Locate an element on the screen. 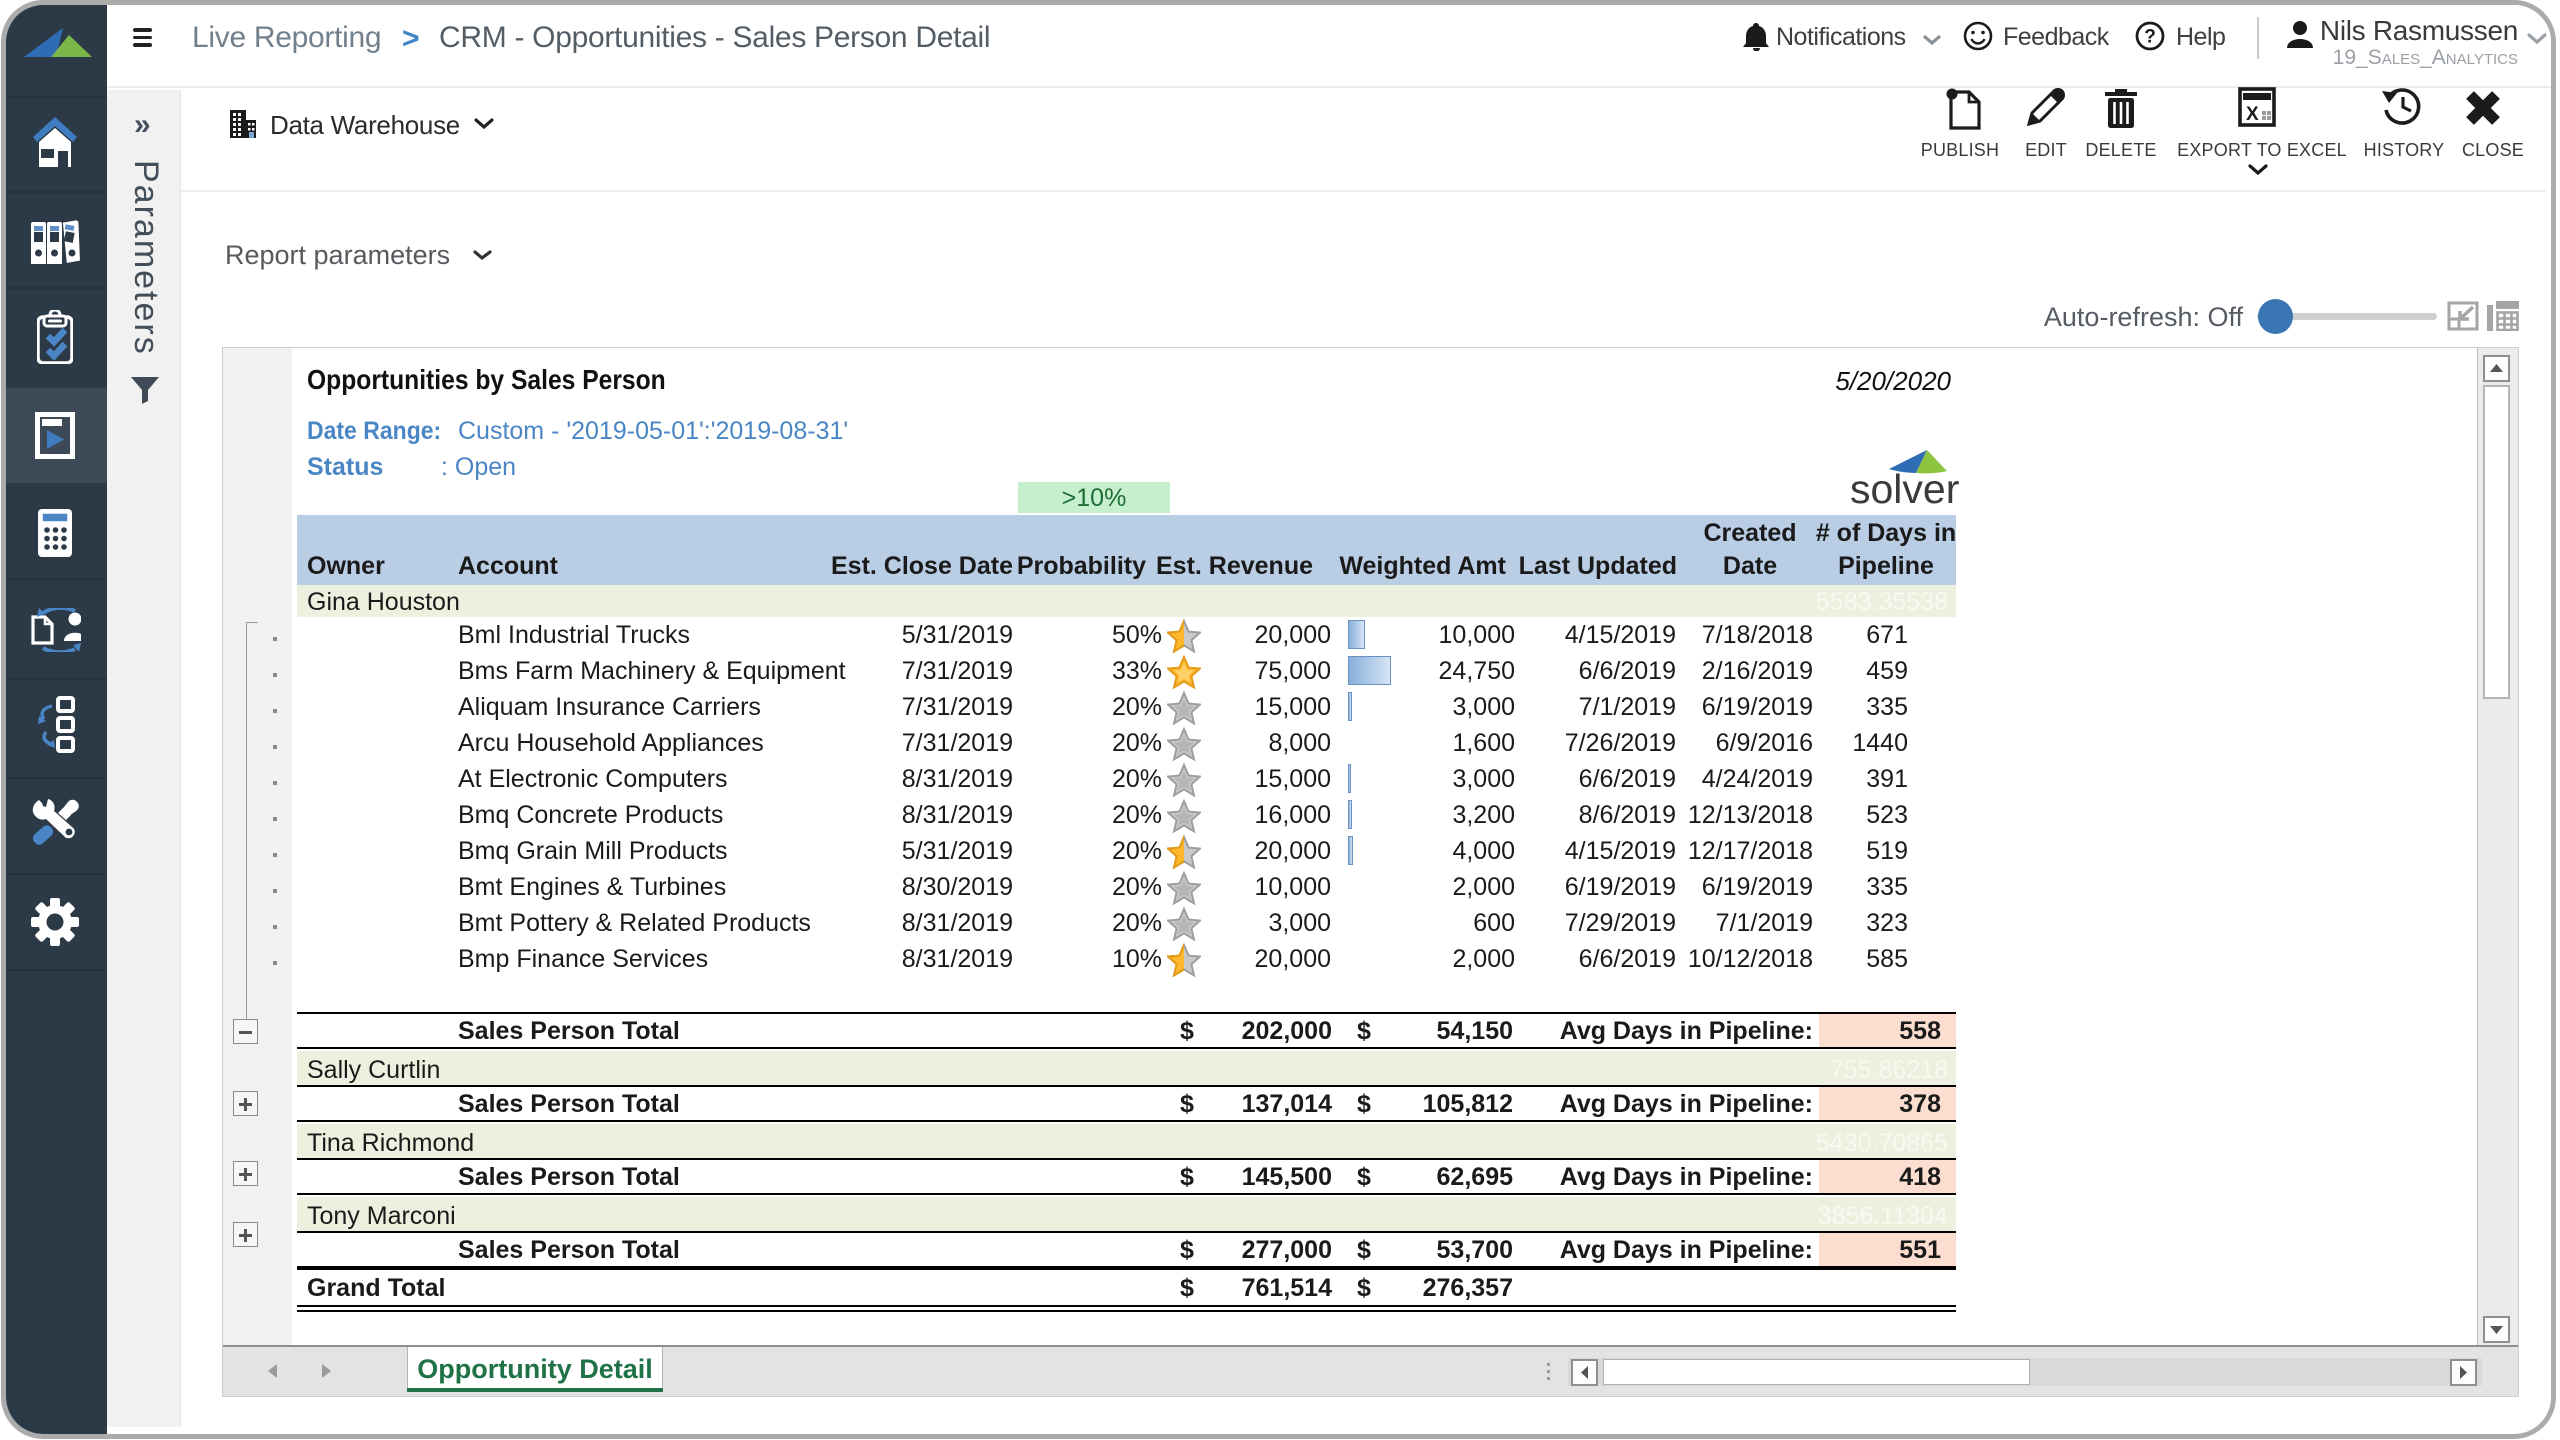 This screenshot has height=1440, width=2560. svg-text: X is located at coordinates (2252, 114).